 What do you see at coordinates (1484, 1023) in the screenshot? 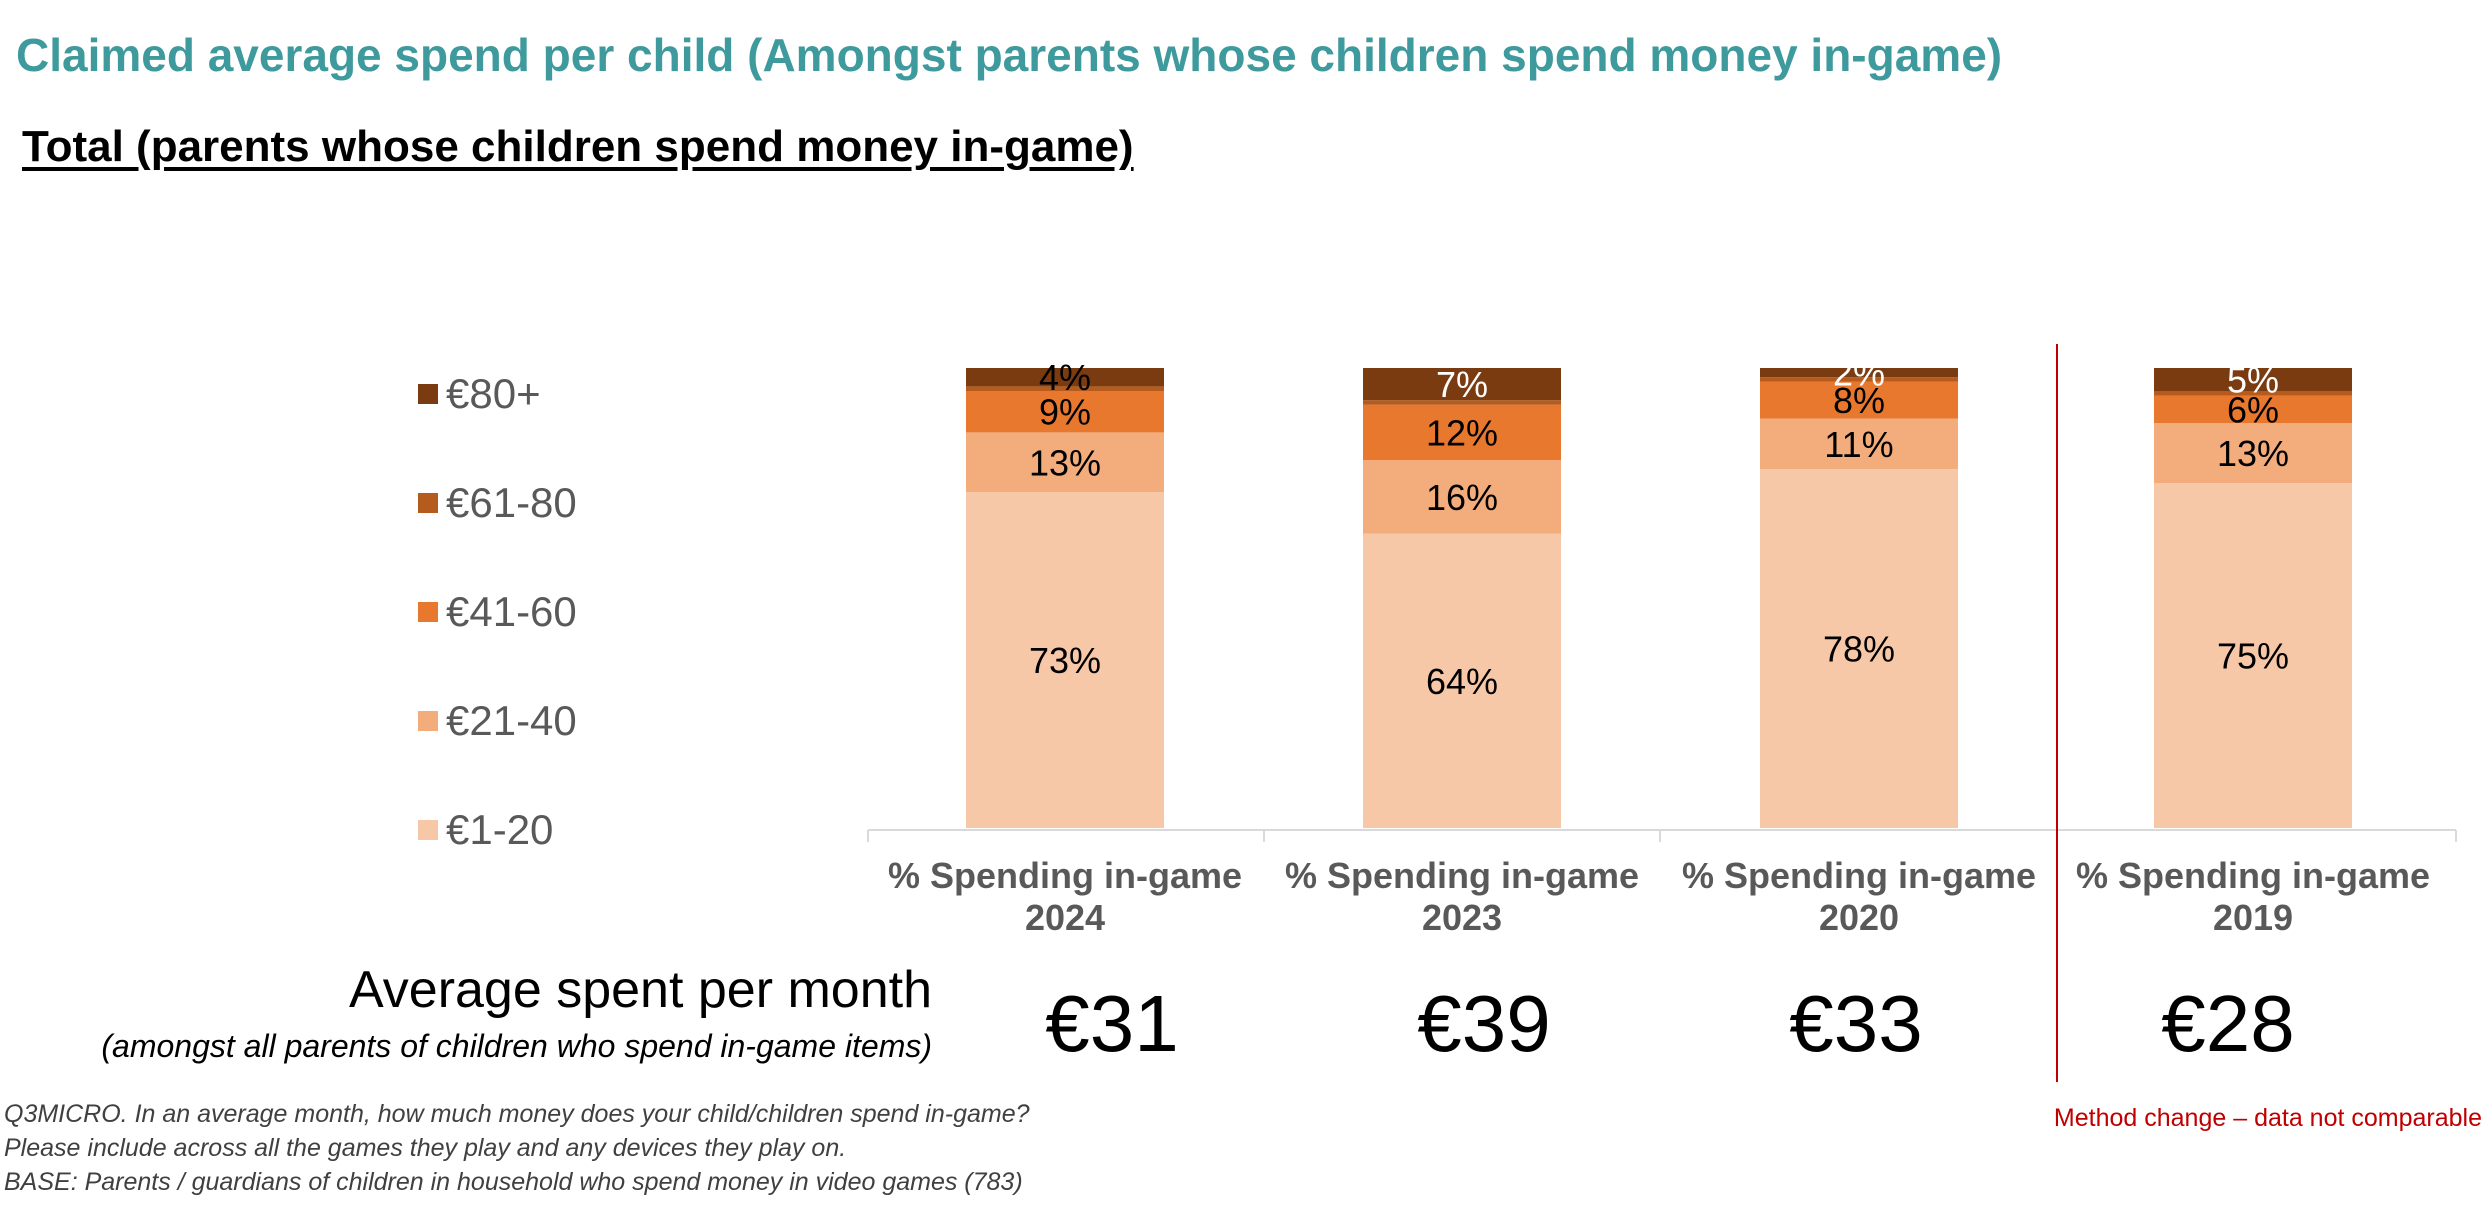
I see `average-value-2023: €39` at bounding box center [1484, 1023].